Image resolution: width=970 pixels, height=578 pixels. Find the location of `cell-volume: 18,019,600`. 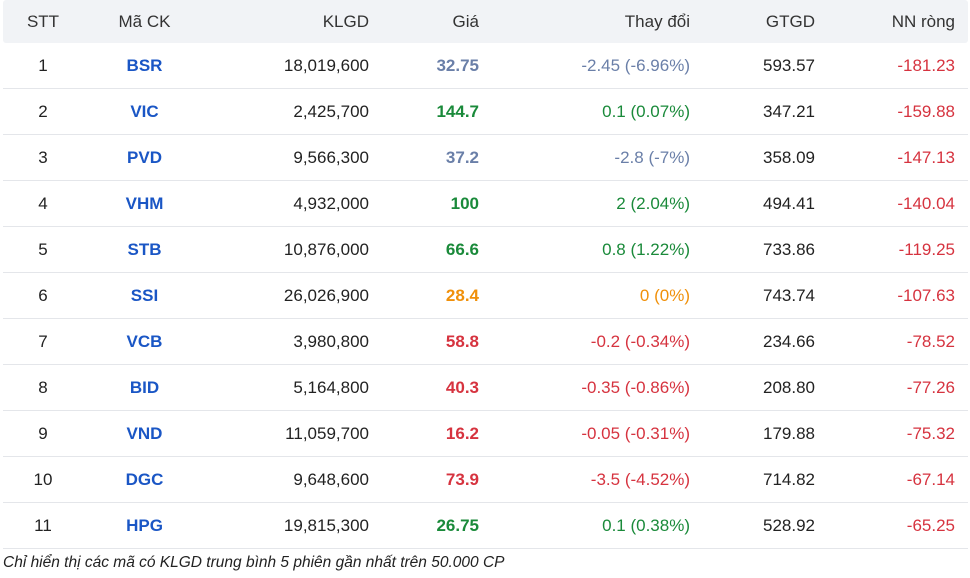

cell-volume: 18,019,600 is located at coordinates (326, 65).